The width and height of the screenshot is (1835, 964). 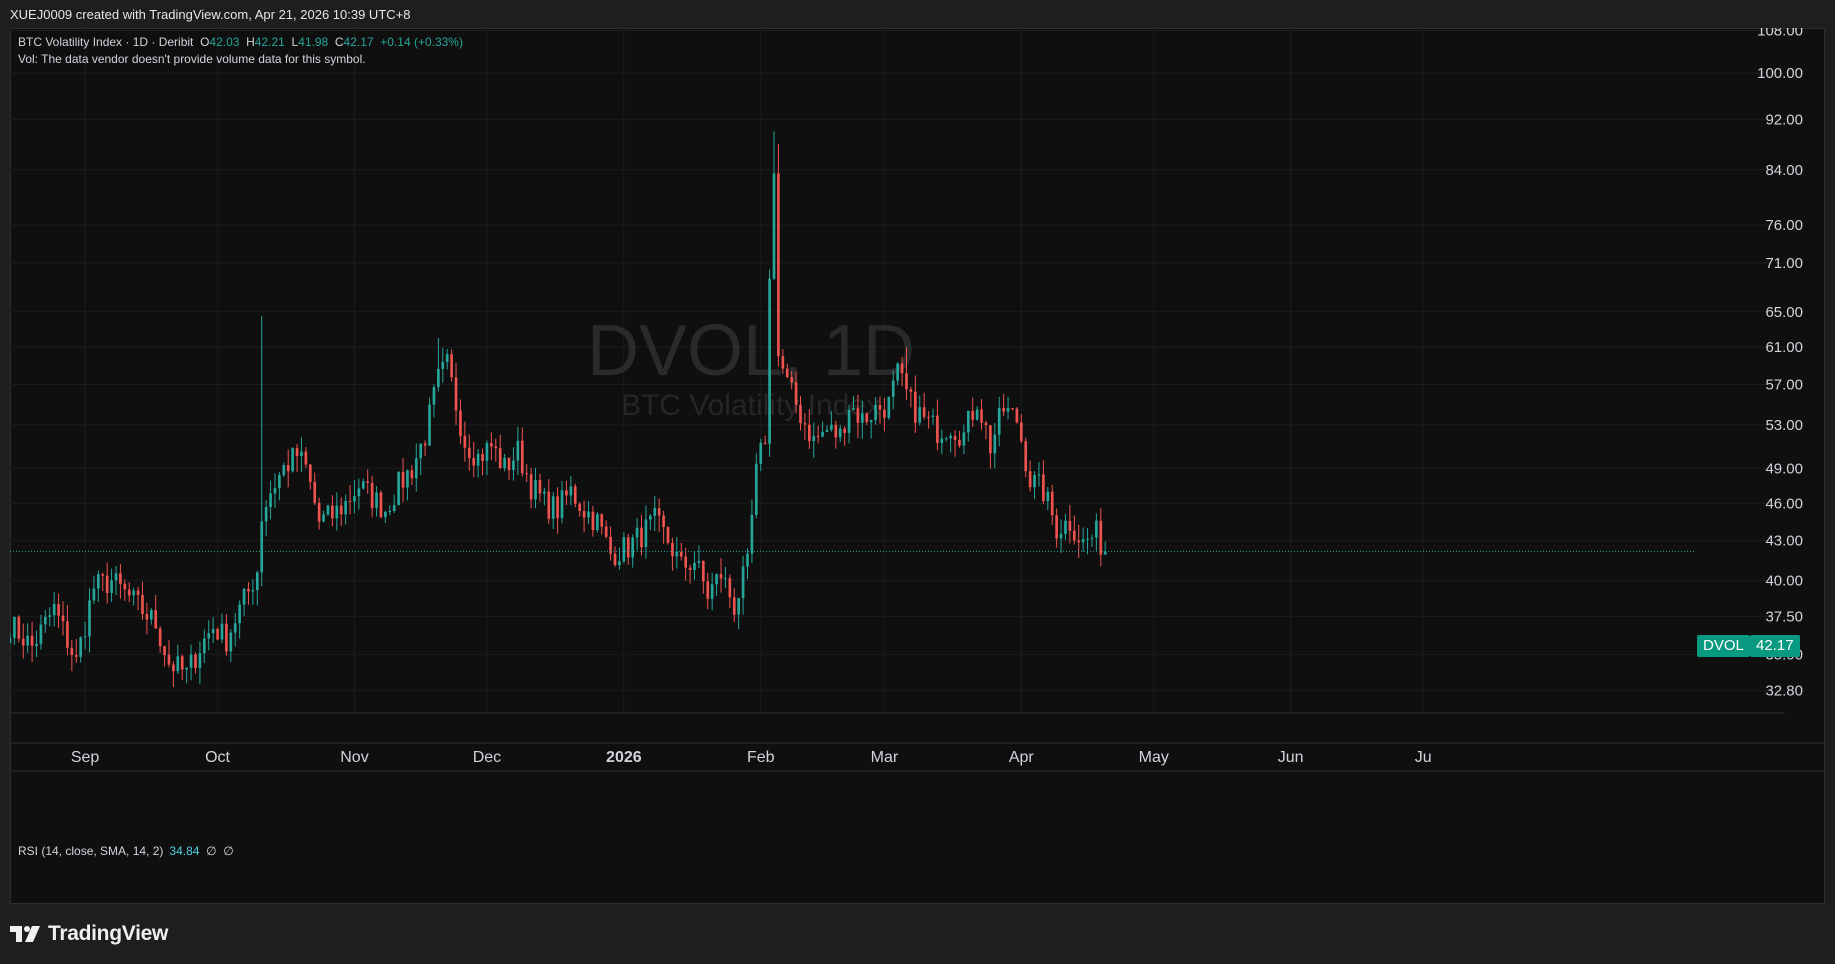 I want to click on symbol-price-tag: DVOL, so click(x=1723, y=646).